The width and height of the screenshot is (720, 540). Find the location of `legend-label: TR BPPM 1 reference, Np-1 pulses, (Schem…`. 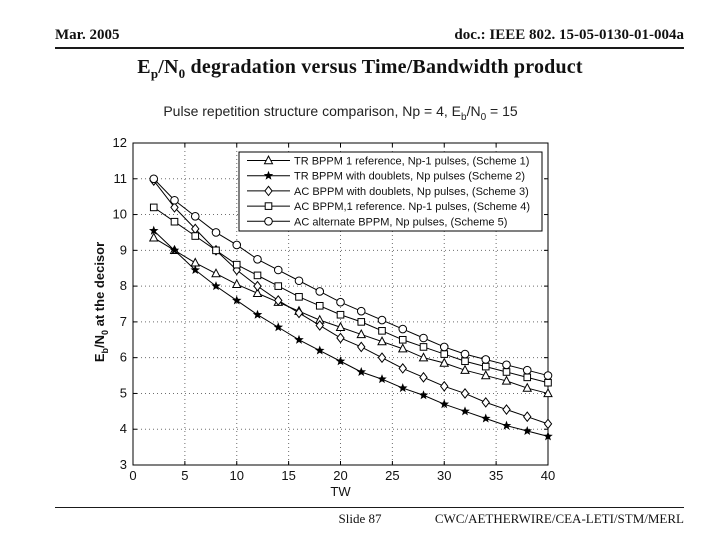

legend-label: TR BPPM 1 reference, Np-1 pulses, (Schem… is located at coordinates (411, 162).